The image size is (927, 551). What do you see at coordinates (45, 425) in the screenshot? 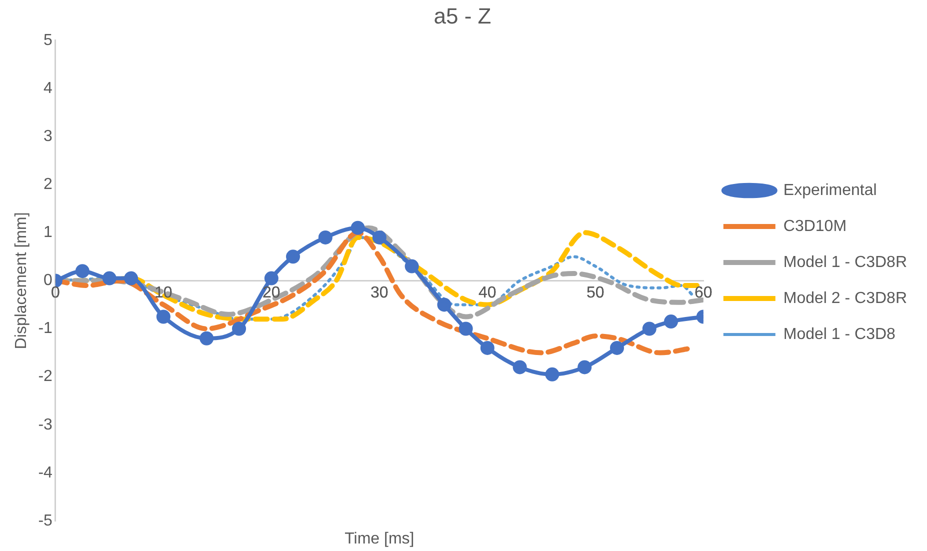
I see `y-tick-label: -3` at bounding box center [45, 425].